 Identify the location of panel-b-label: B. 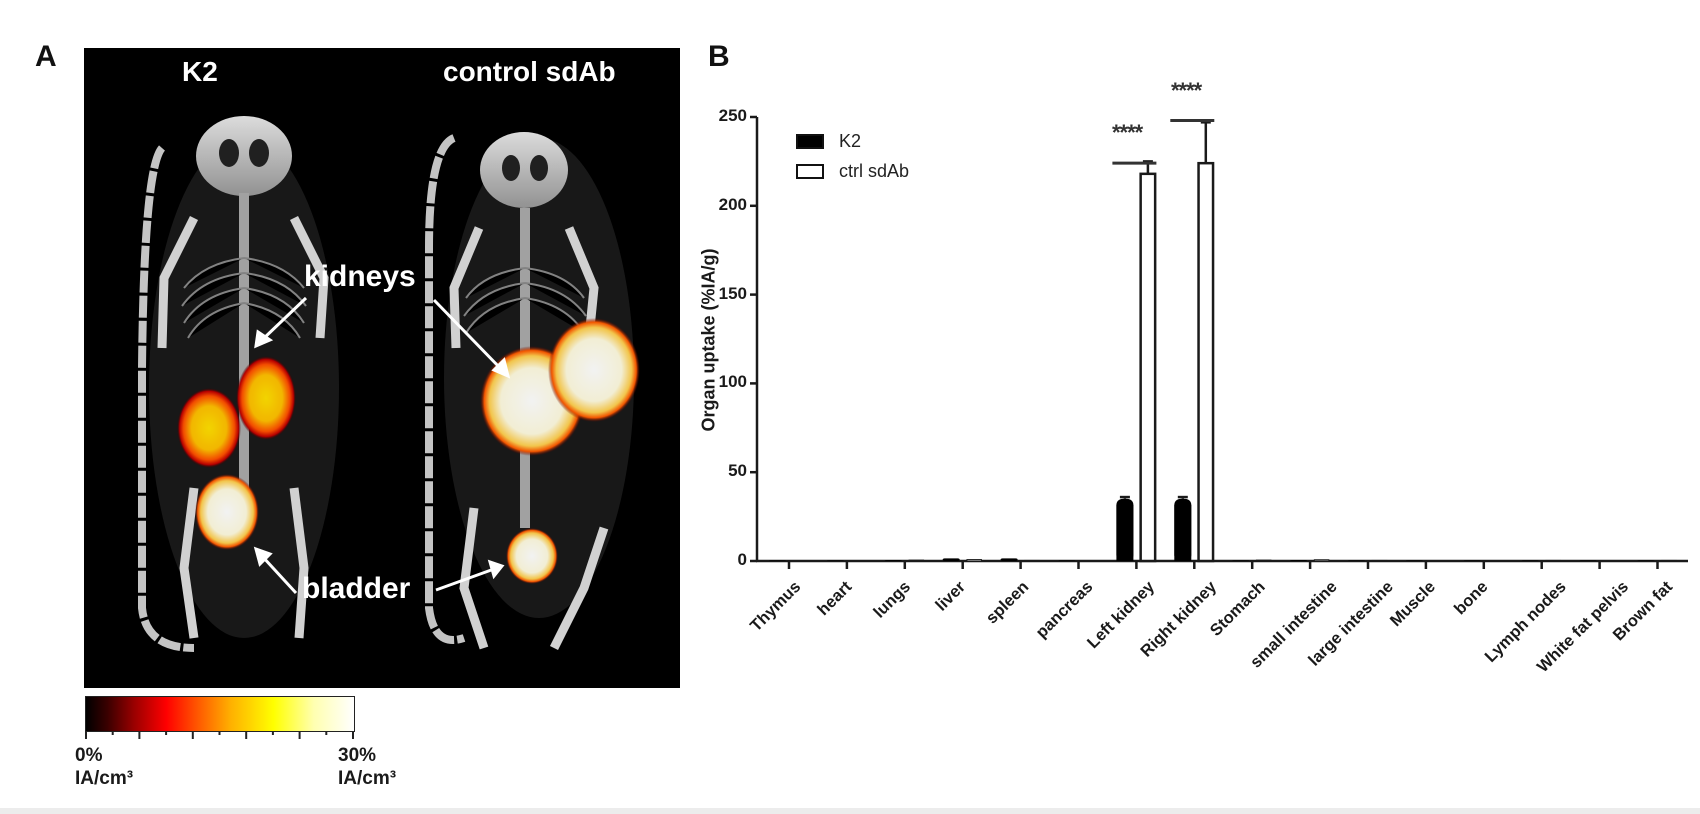
(719, 56).